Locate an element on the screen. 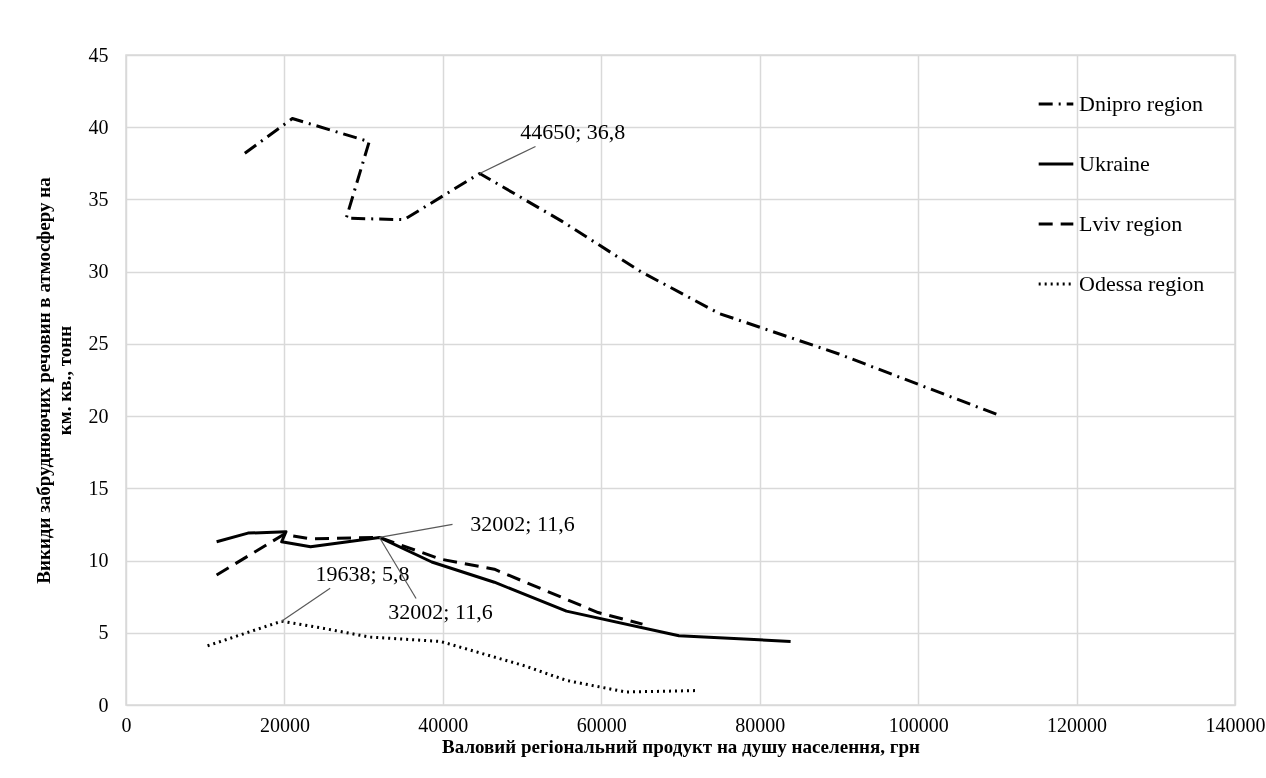 The image size is (1266, 778). y-tick-label: 35 is located at coordinates (98, 198).